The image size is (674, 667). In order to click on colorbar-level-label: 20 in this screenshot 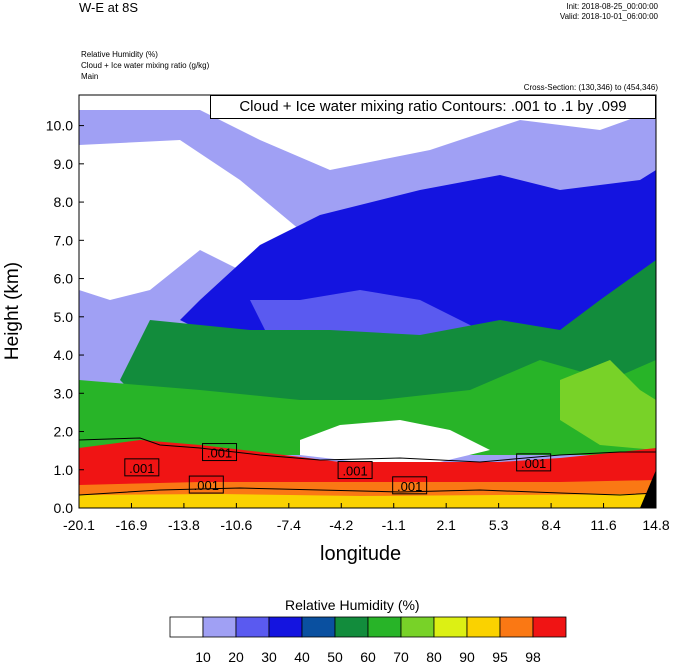, I will do `click(236, 657)`.